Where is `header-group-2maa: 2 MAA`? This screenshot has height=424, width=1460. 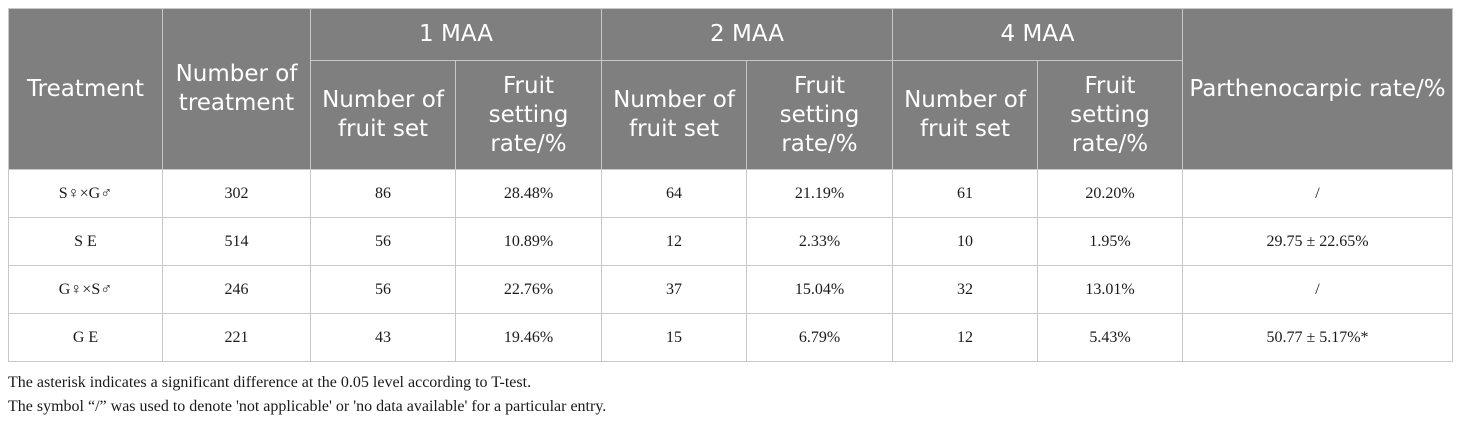 header-group-2maa: 2 MAA is located at coordinates (747, 34).